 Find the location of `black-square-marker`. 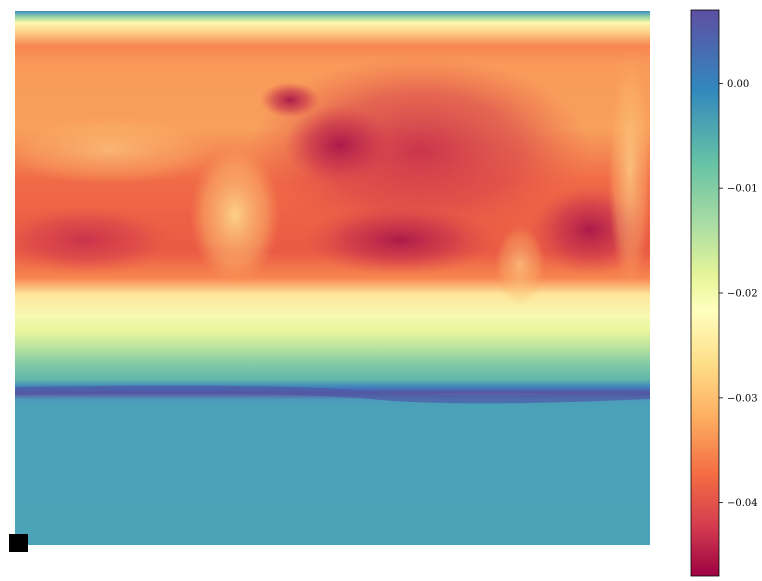

black-square-marker is located at coordinates (18, 543).